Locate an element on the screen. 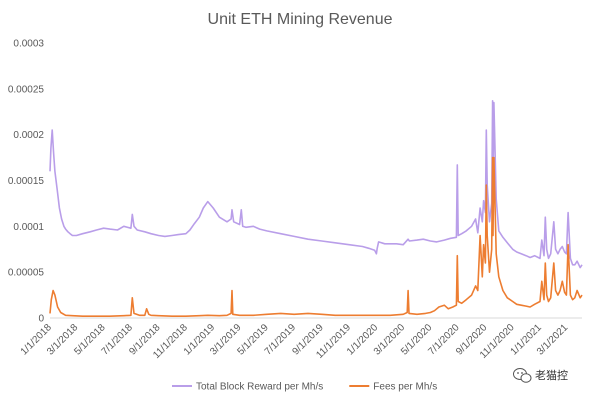 This screenshot has height=402, width=600. wechat-icon is located at coordinates (522, 375).